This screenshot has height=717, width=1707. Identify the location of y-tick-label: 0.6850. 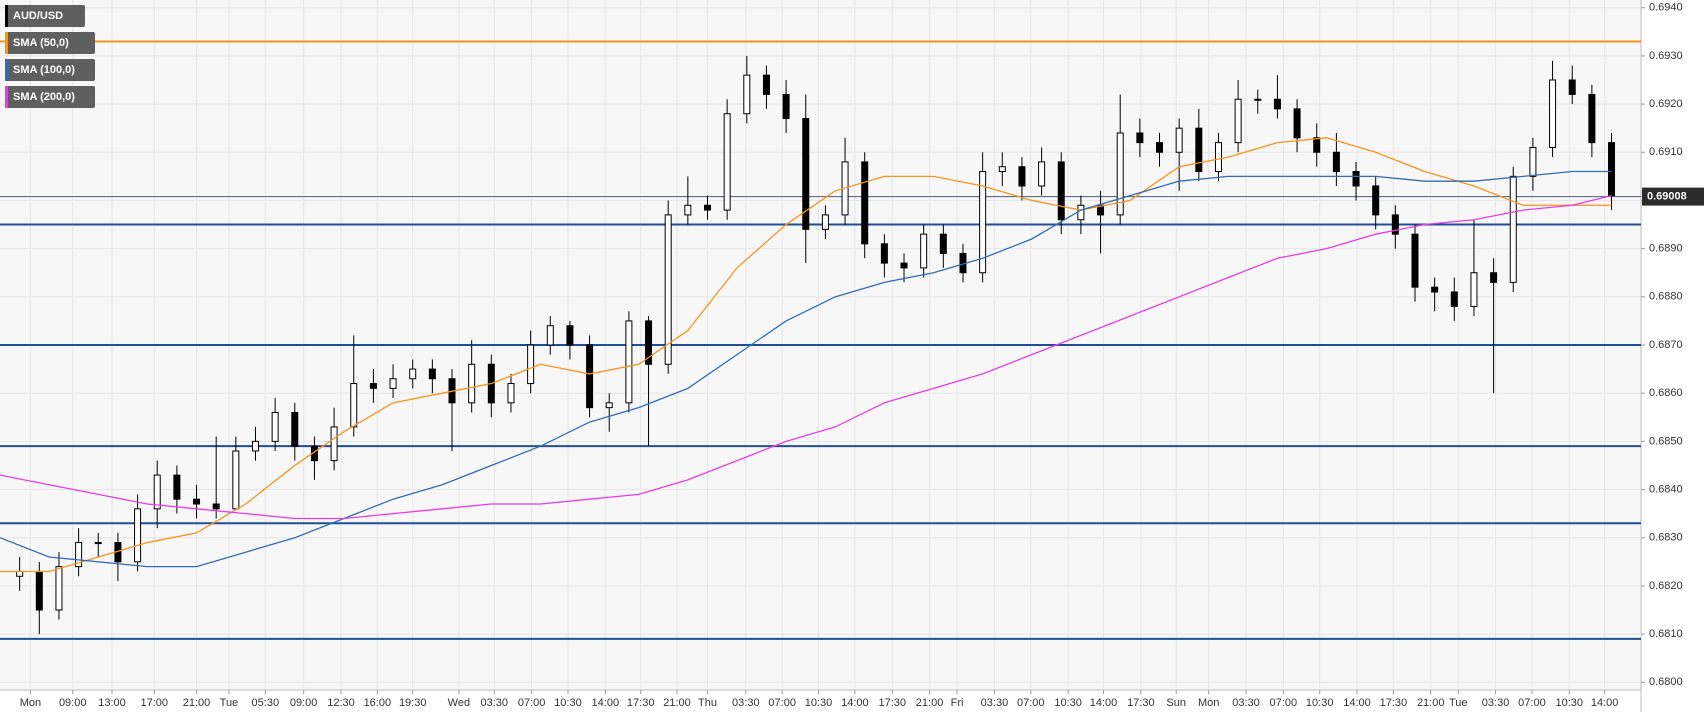
(1666, 441).